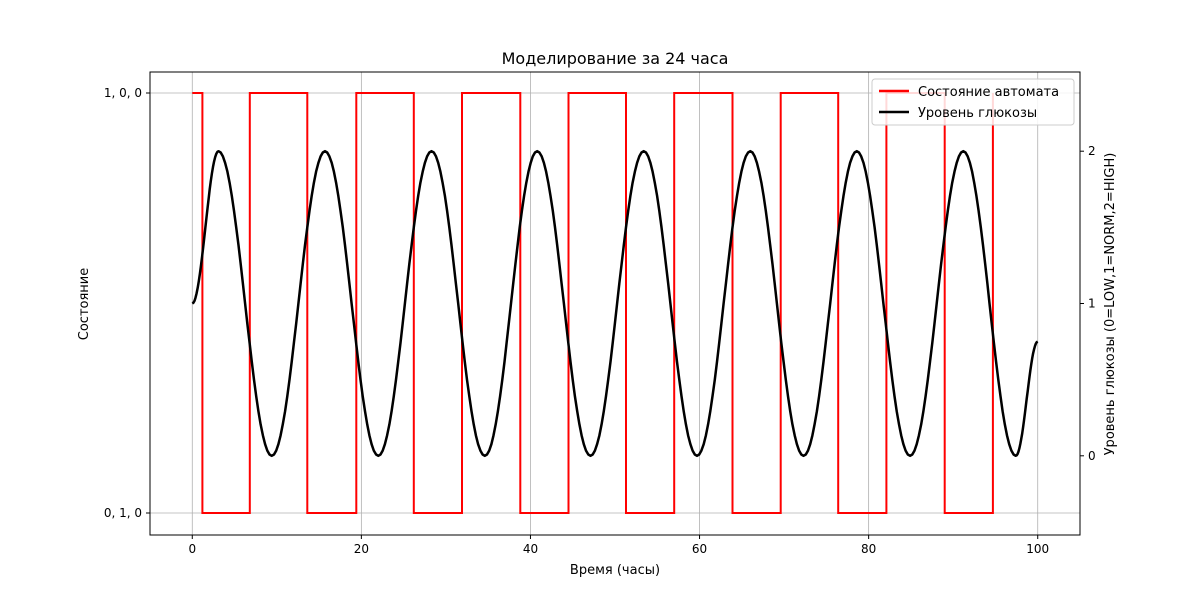  I want to click on legend-box, so click(973, 102).